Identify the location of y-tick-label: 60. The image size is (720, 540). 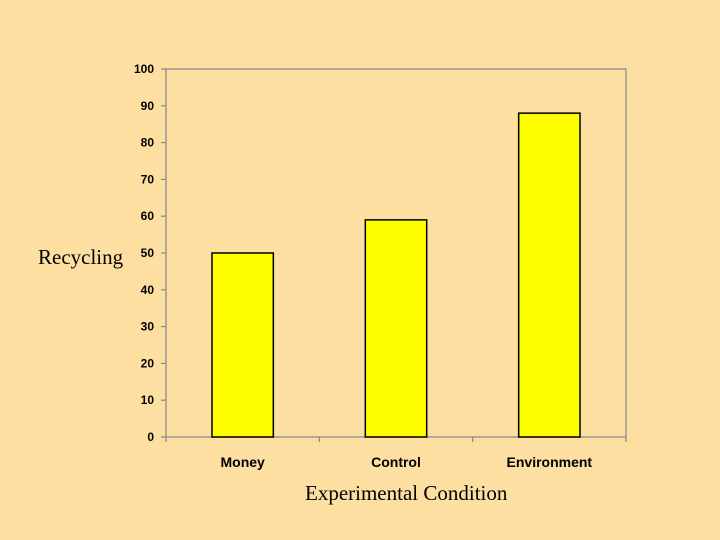
(148, 216).